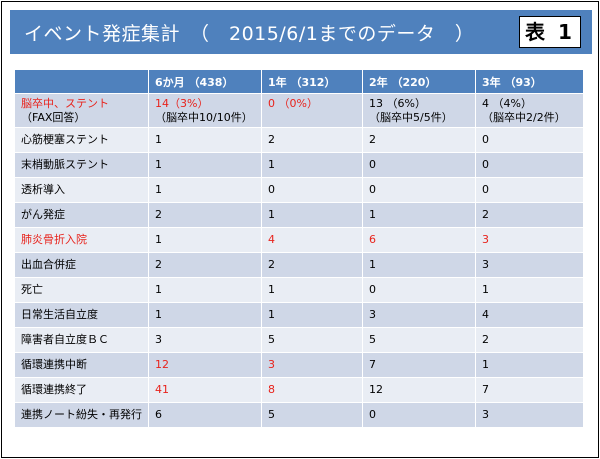  I want to click on table-cell: 14（3%） （脳卒中10/10件）, so click(205, 110).